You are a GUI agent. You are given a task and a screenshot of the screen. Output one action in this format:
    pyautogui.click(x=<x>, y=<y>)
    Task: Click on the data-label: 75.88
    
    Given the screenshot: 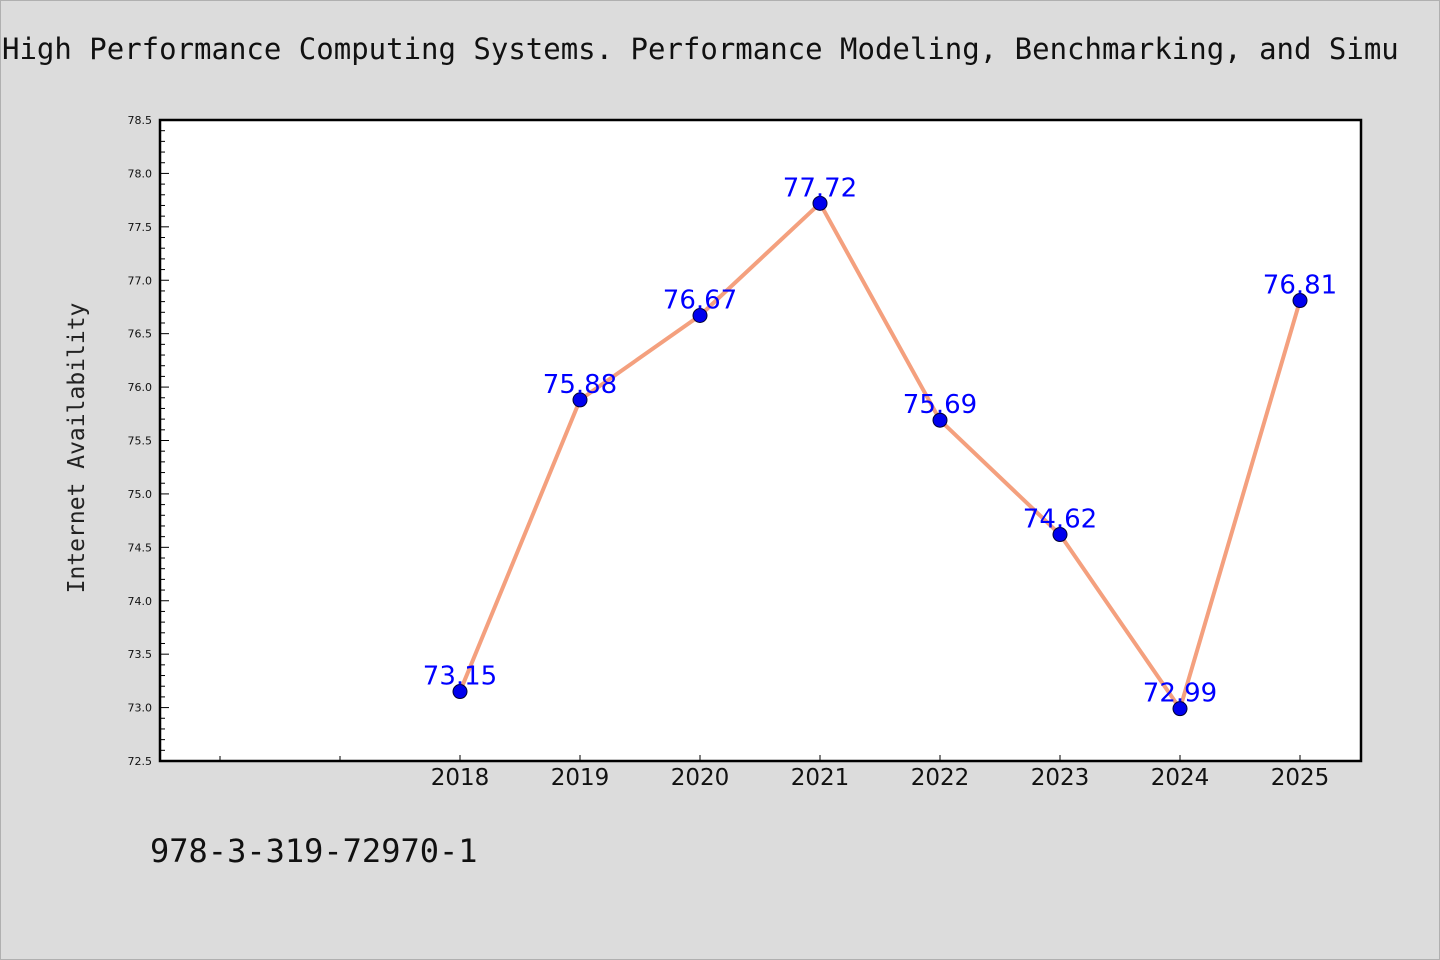 What is the action you would take?
    pyautogui.click(x=580, y=385)
    